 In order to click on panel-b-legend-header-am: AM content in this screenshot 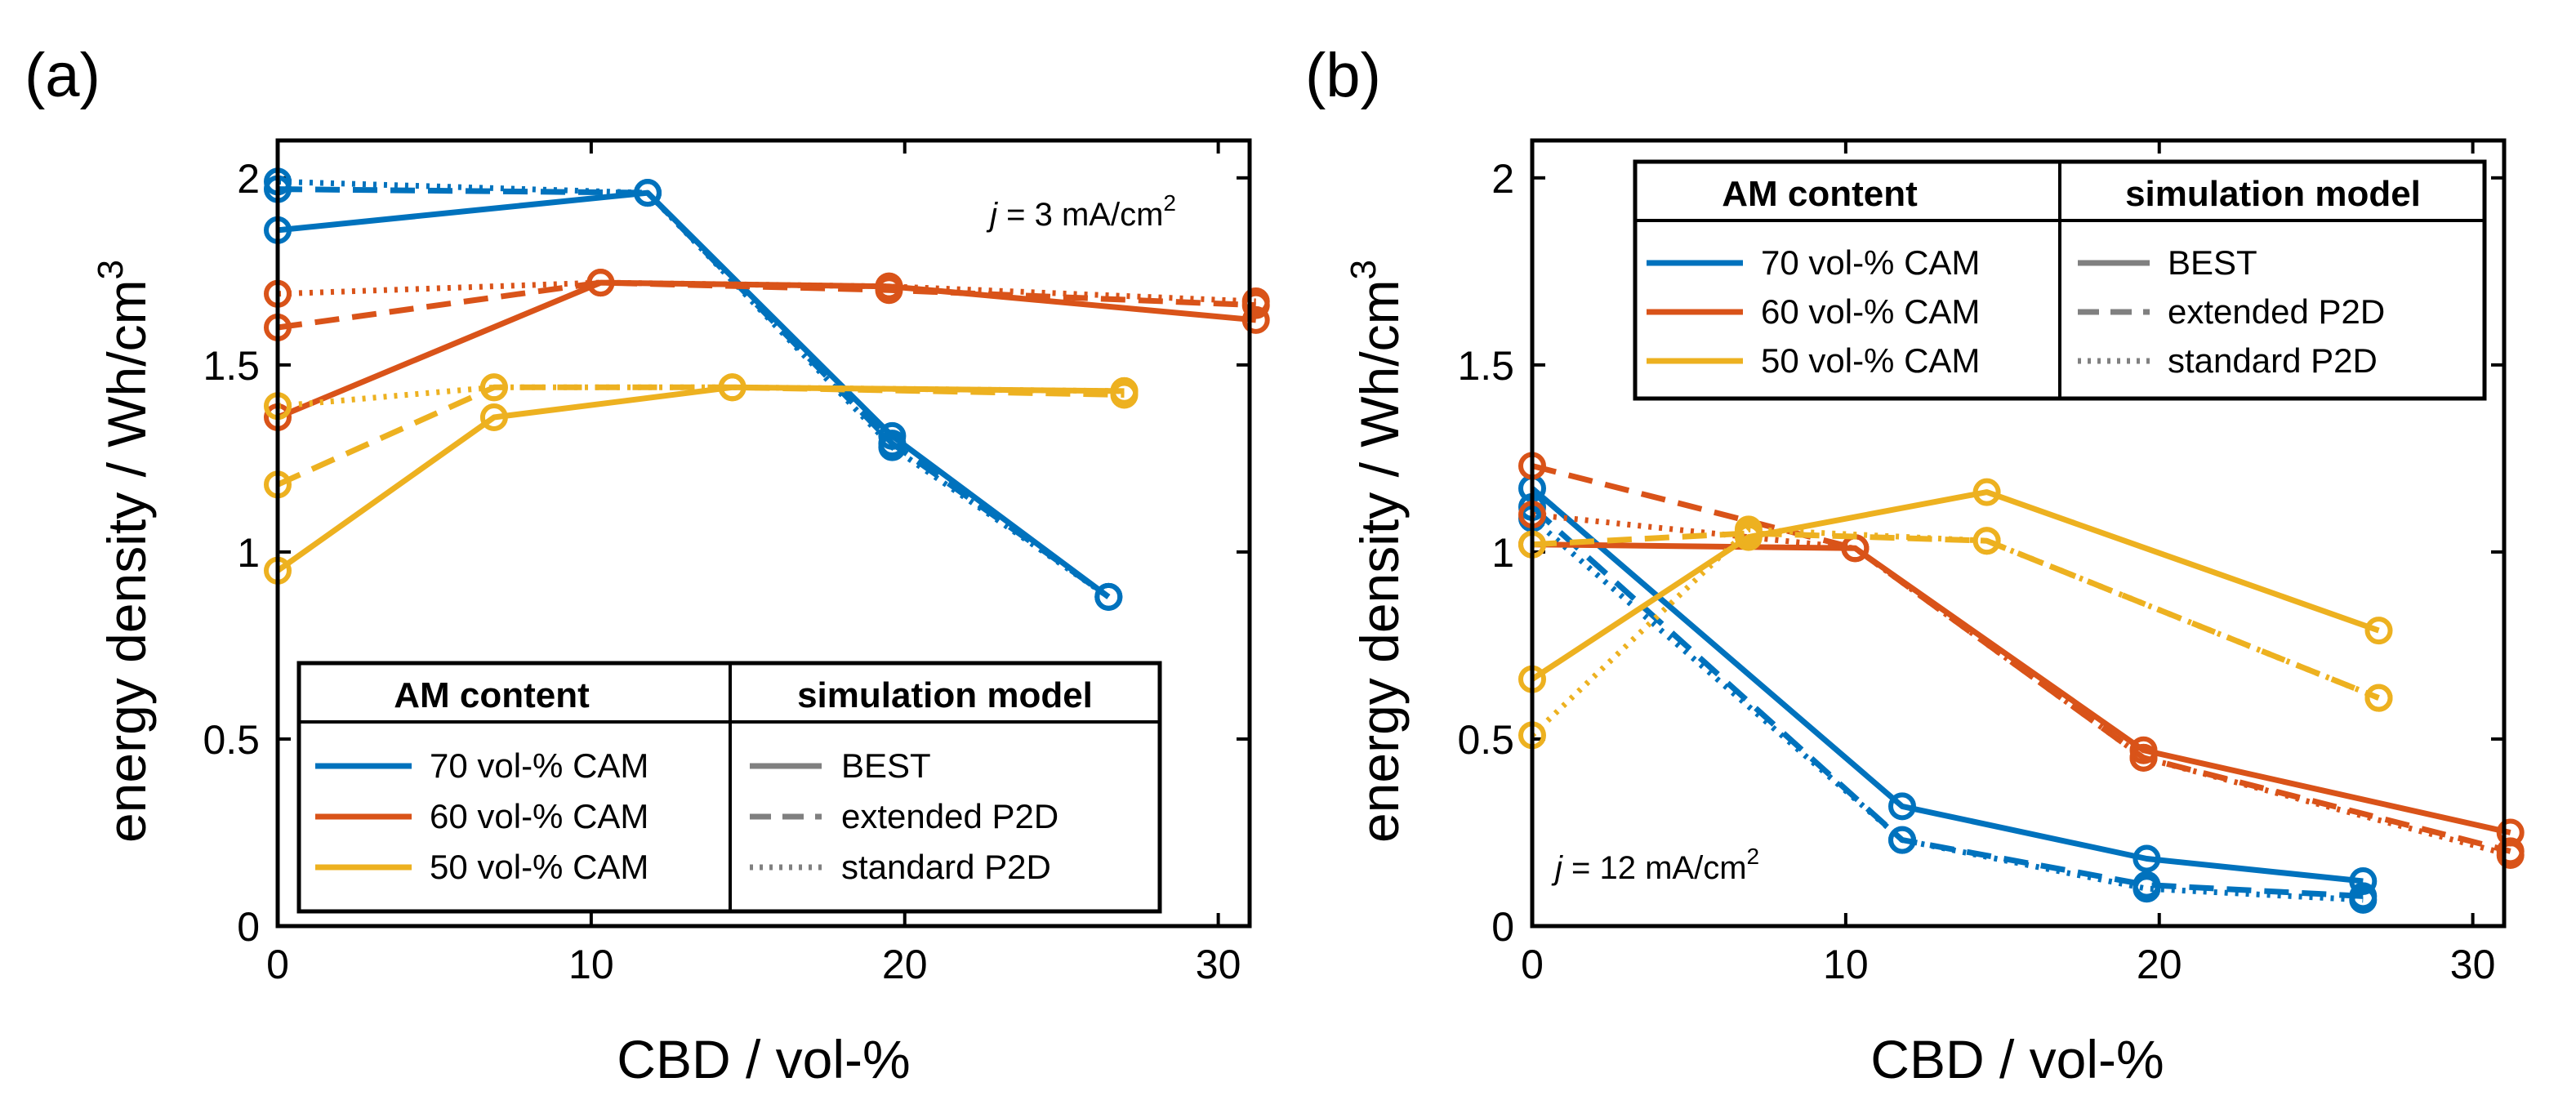, I will do `click(1820, 194)`.